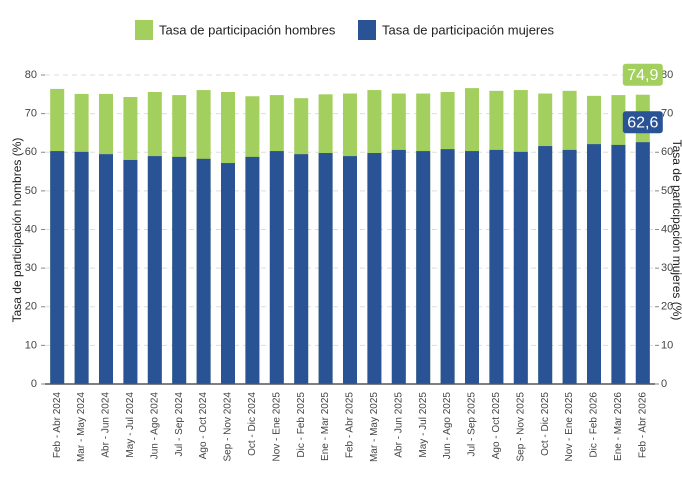 This screenshot has height=493, width=682. I want to click on y2-tick-label: 30, so click(667, 268).